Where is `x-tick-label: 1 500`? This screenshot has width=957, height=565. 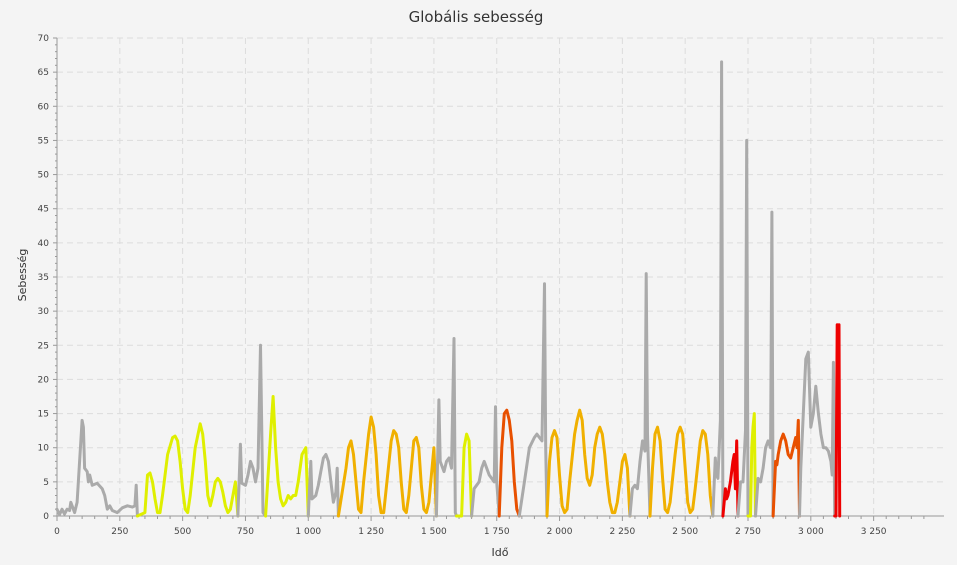 x-tick-label: 1 500 is located at coordinates (434, 532).